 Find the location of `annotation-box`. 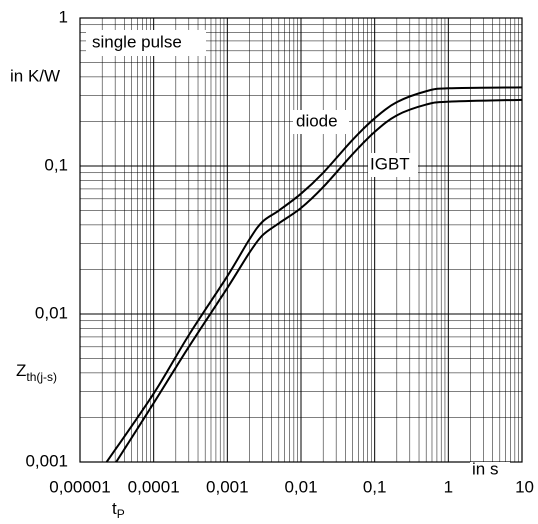

annotation-box is located at coordinates (146, 43).